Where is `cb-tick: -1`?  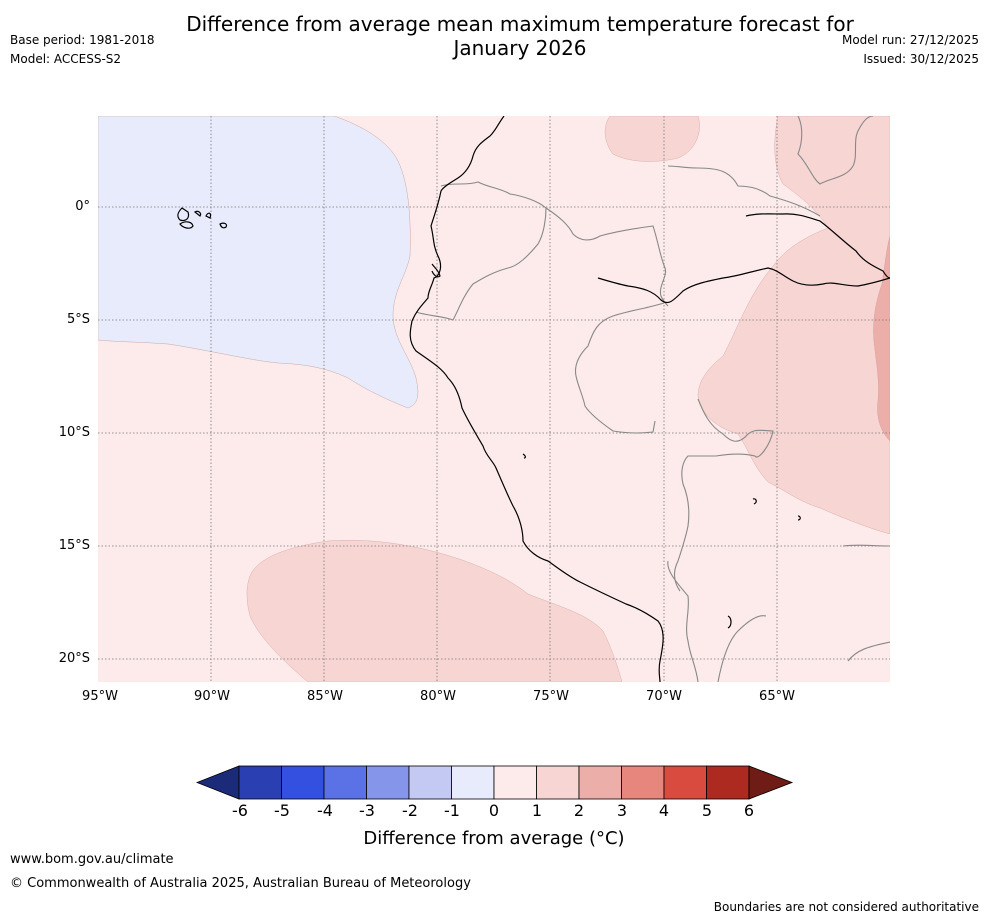 cb-tick: -1 is located at coordinates (452, 810).